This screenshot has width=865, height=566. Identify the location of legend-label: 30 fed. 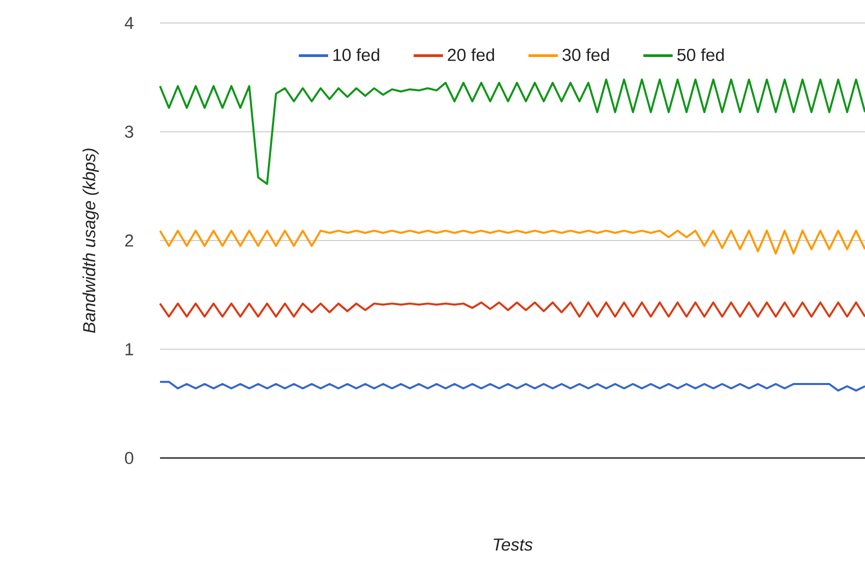
(585, 55).